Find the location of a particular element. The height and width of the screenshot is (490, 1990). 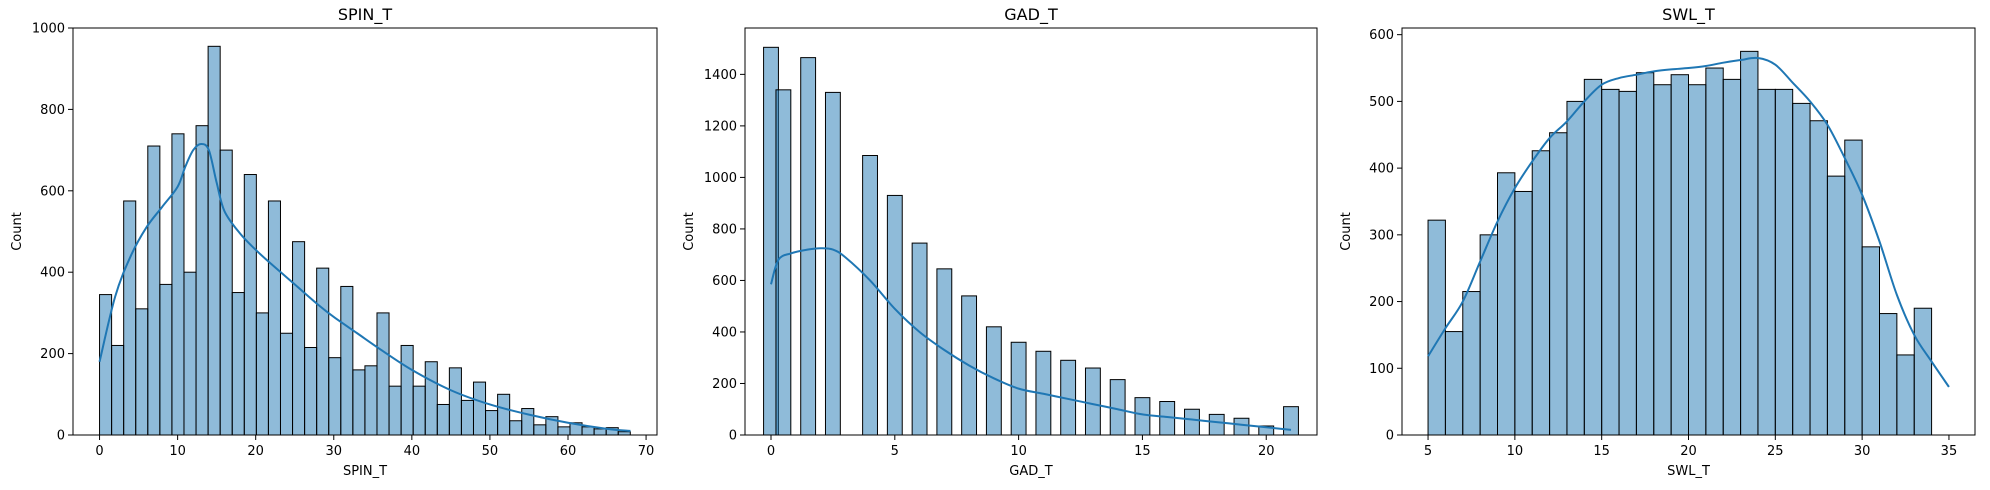

y-axis-label: Count is located at coordinates (1346, 231).